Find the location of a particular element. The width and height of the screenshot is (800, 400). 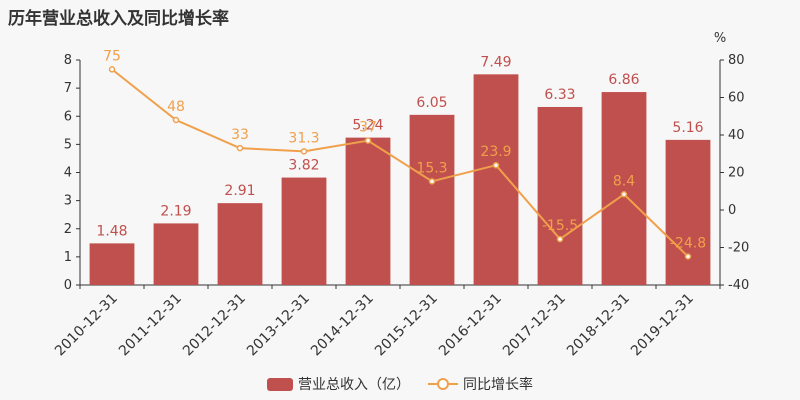

x-tick-label: 2011-12-31 is located at coordinates (150, 325).